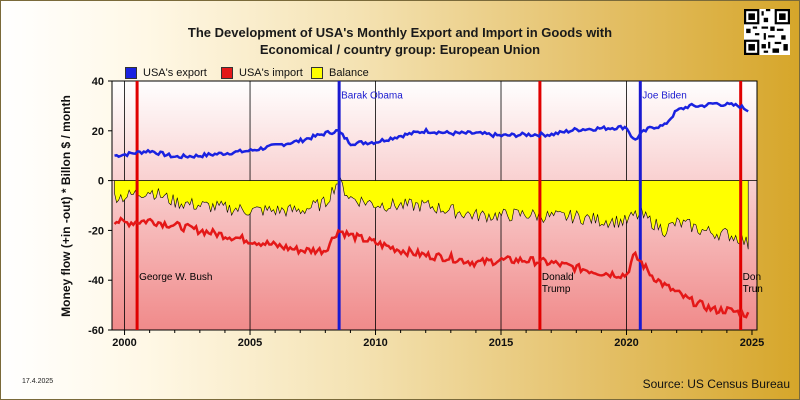  What do you see at coordinates (96, 231) in the screenshot?
I see `y-tick-label--20: -20` at bounding box center [96, 231].